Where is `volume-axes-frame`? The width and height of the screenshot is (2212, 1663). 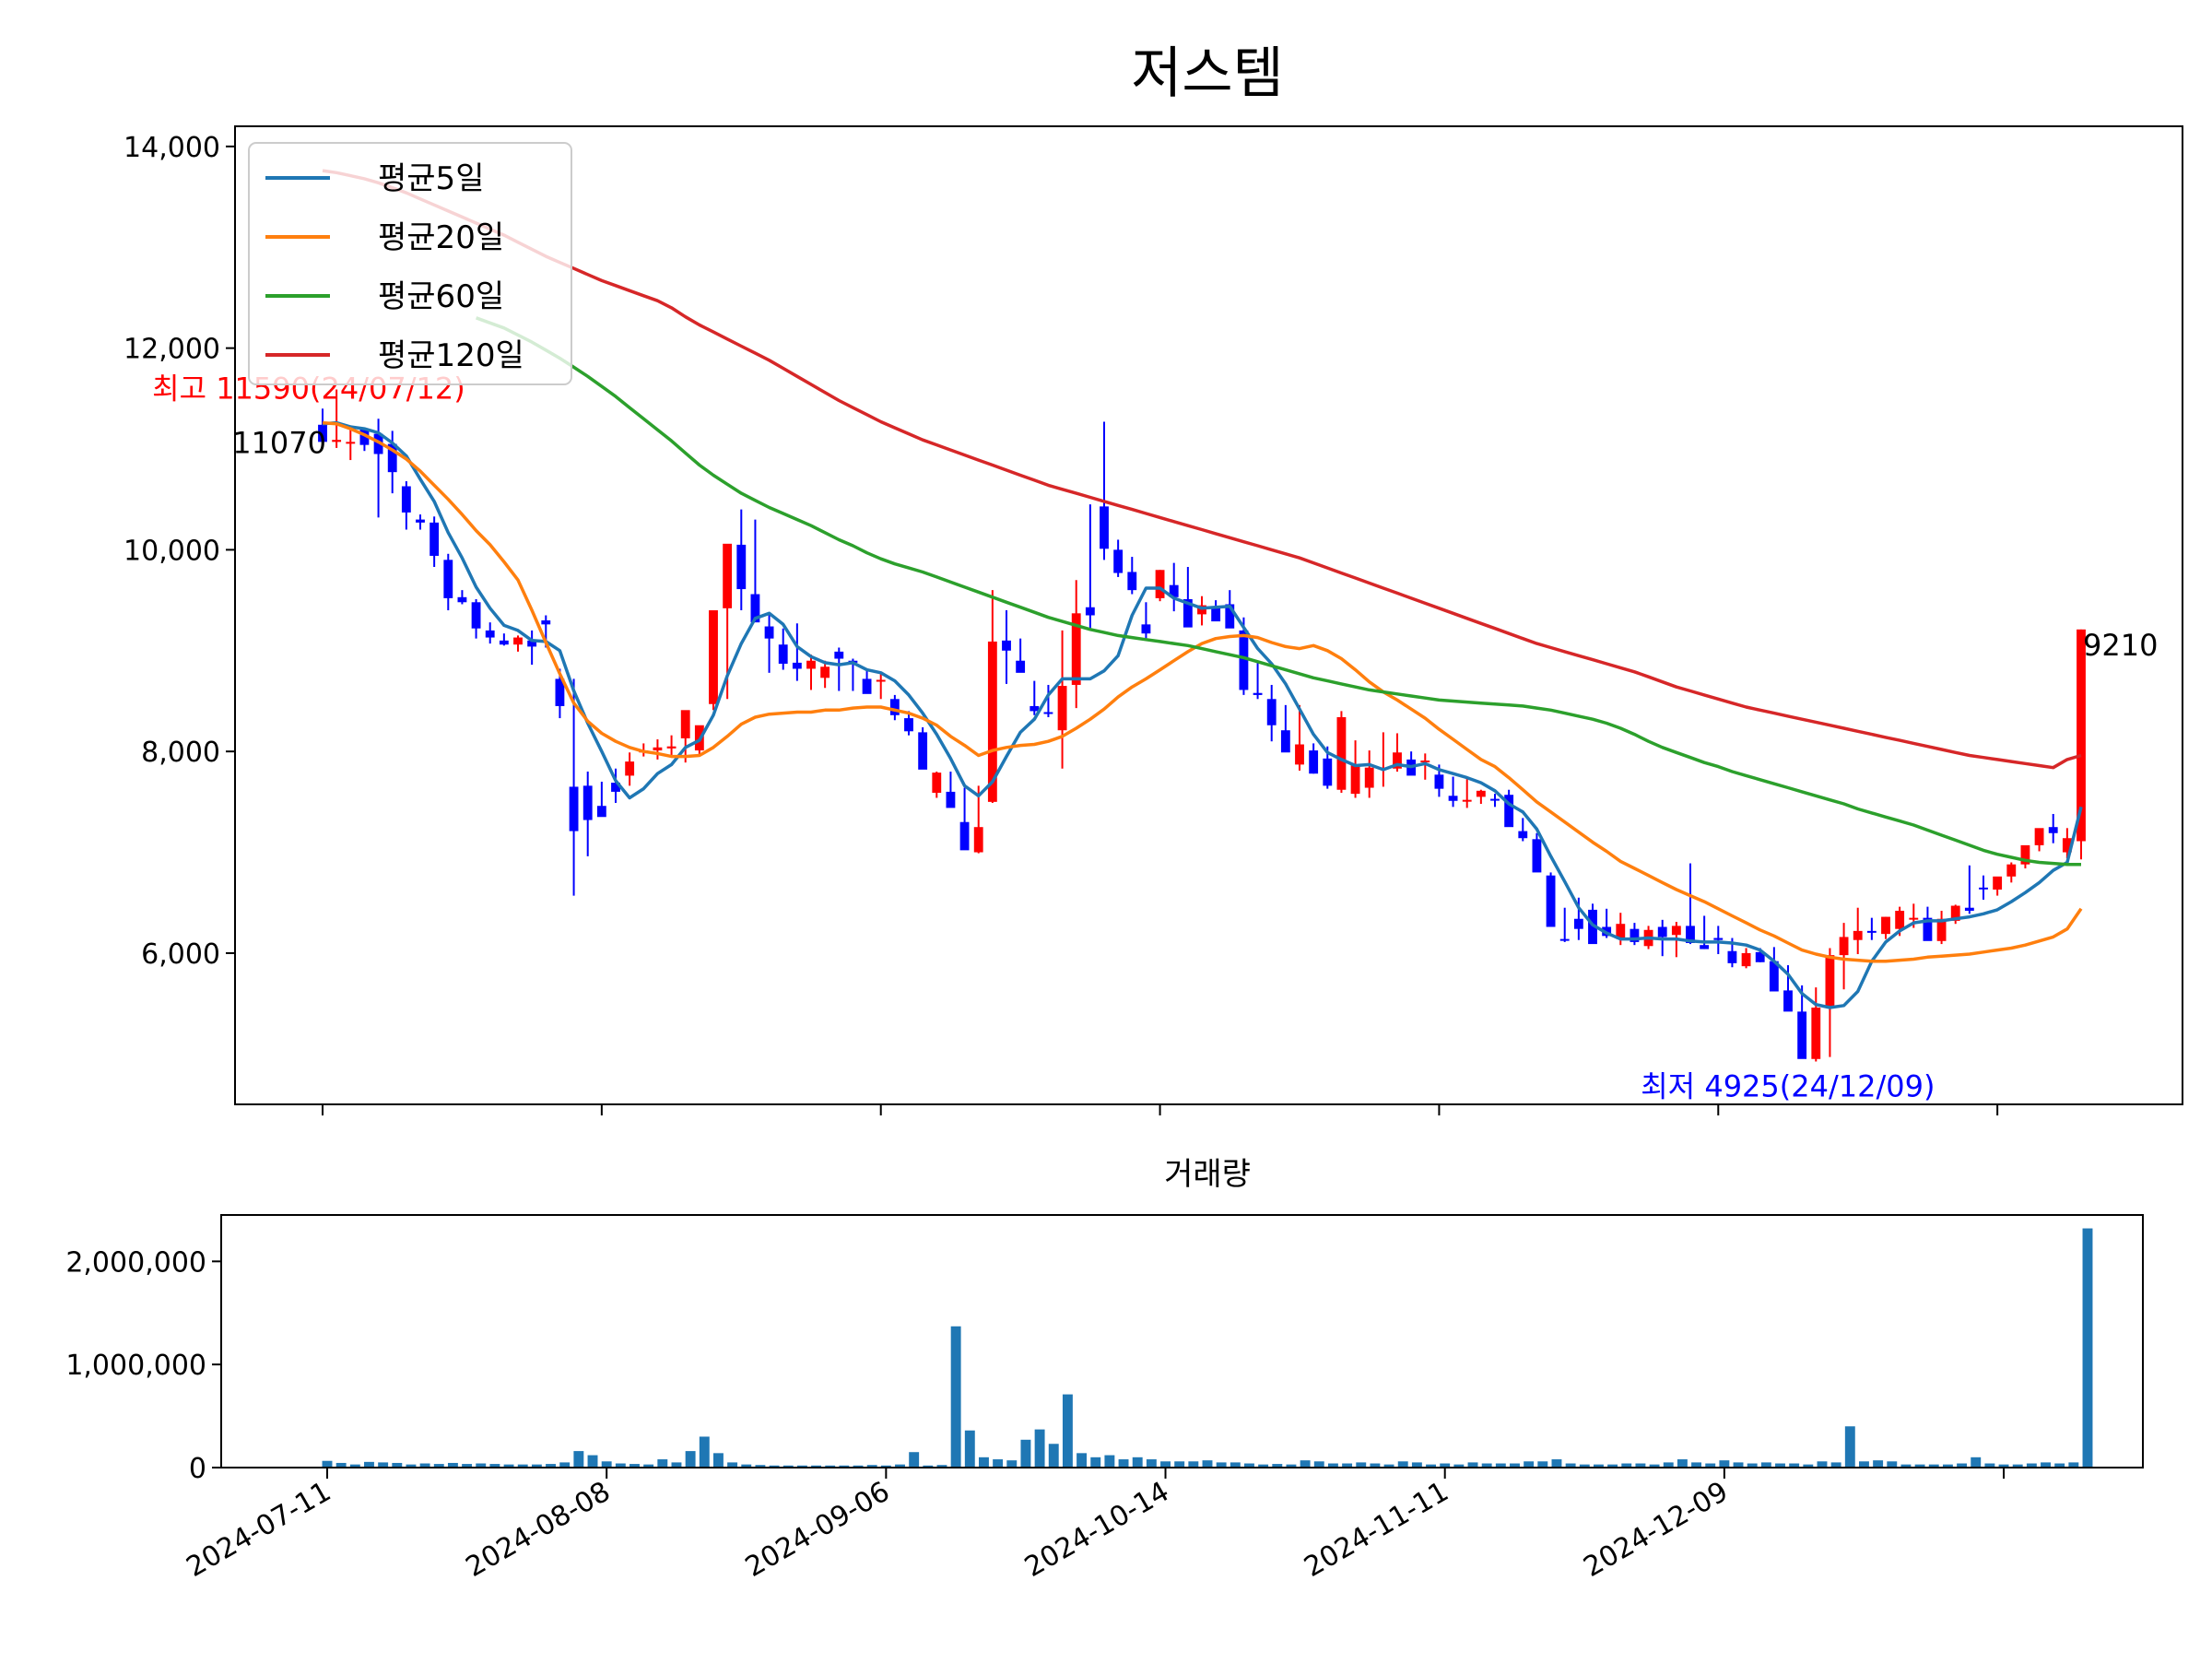
volume-axes-frame is located at coordinates (1182, 1341).